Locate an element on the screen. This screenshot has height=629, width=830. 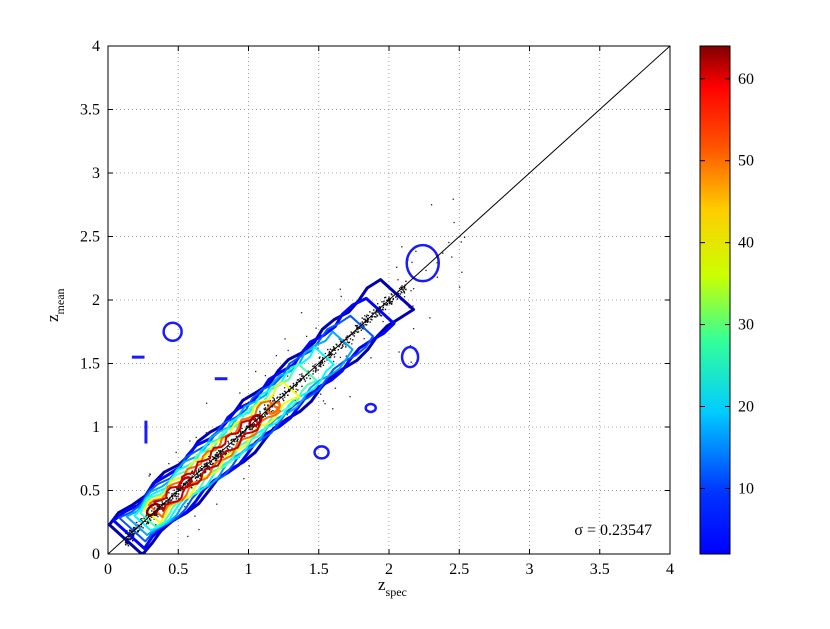
x-tick-label: 0.5 is located at coordinates (178, 569).